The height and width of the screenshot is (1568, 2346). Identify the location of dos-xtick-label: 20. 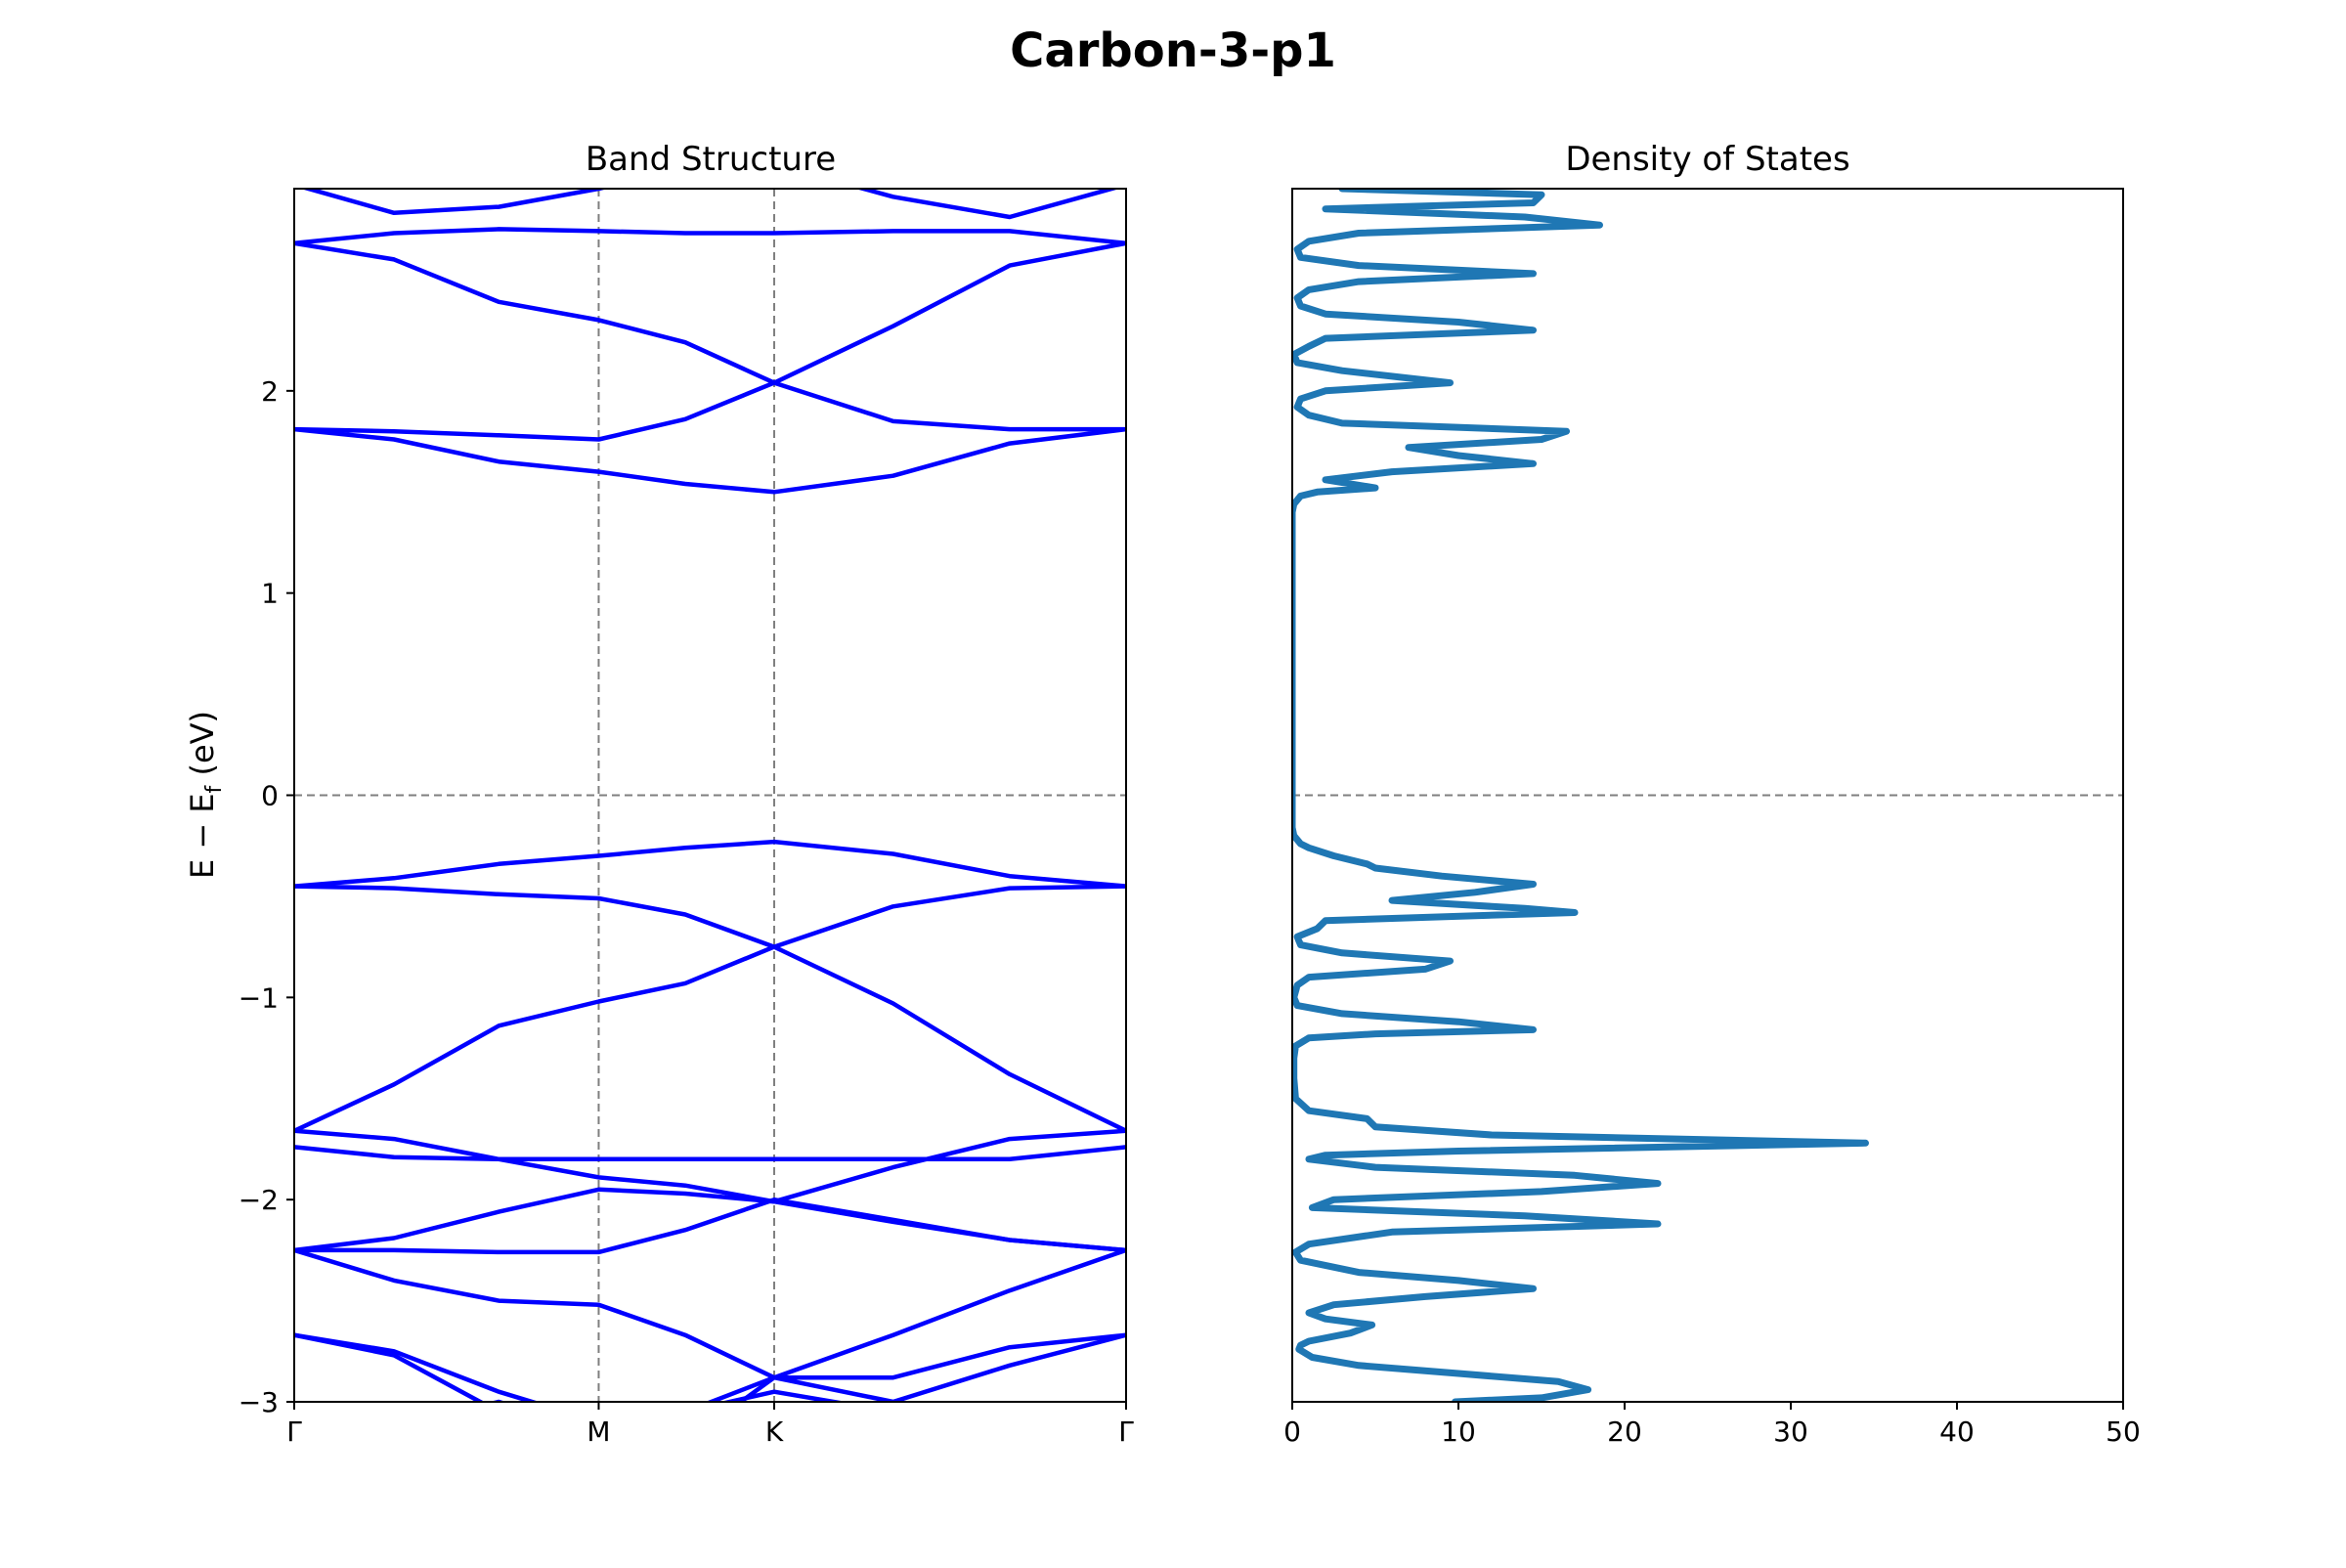
(1625, 1432).